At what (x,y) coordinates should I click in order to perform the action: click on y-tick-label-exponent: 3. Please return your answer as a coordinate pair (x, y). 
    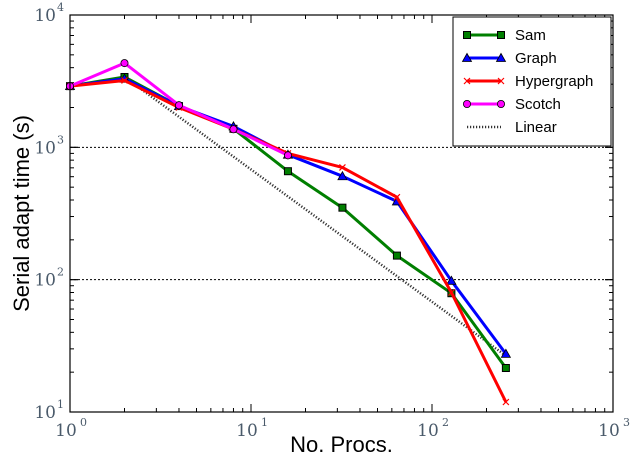
    Looking at the image, I should click on (60, 139).